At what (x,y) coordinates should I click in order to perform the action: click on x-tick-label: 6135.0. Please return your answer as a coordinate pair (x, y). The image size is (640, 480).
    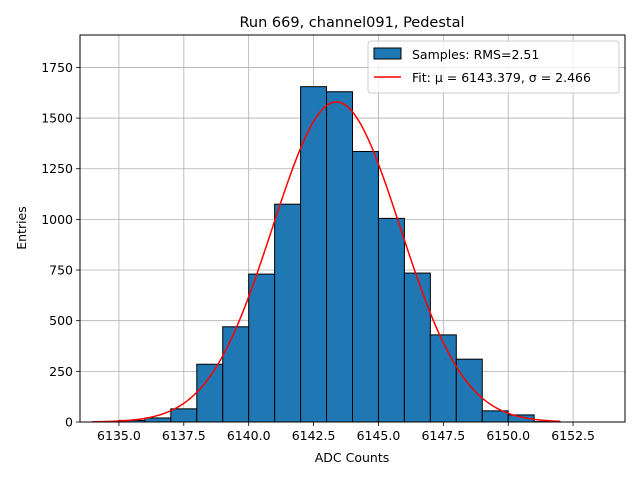
    Looking at the image, I should click on (119, 435).